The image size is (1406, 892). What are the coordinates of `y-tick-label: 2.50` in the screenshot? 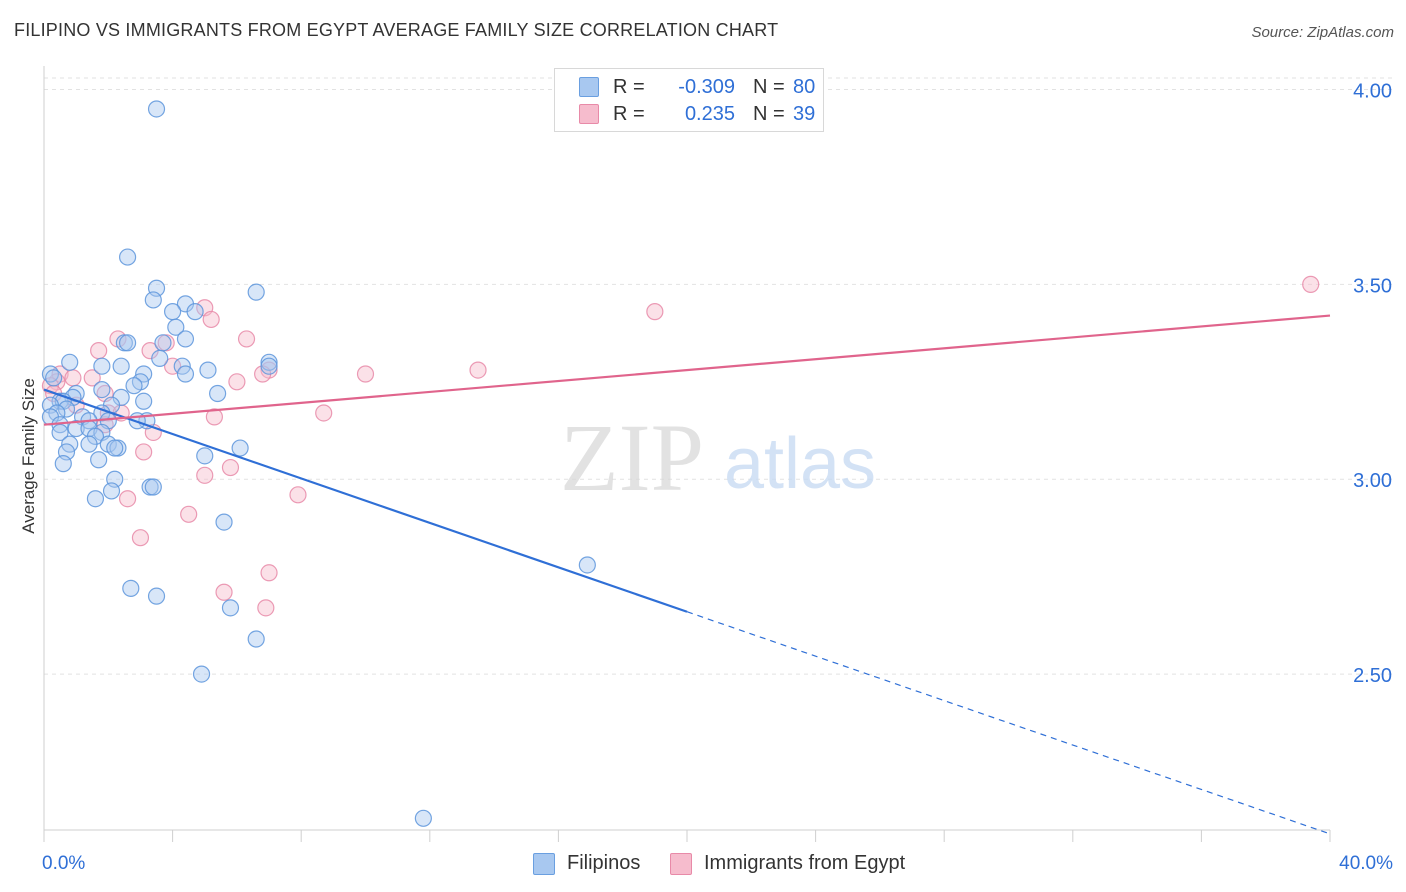 It's located at (1372, 676).